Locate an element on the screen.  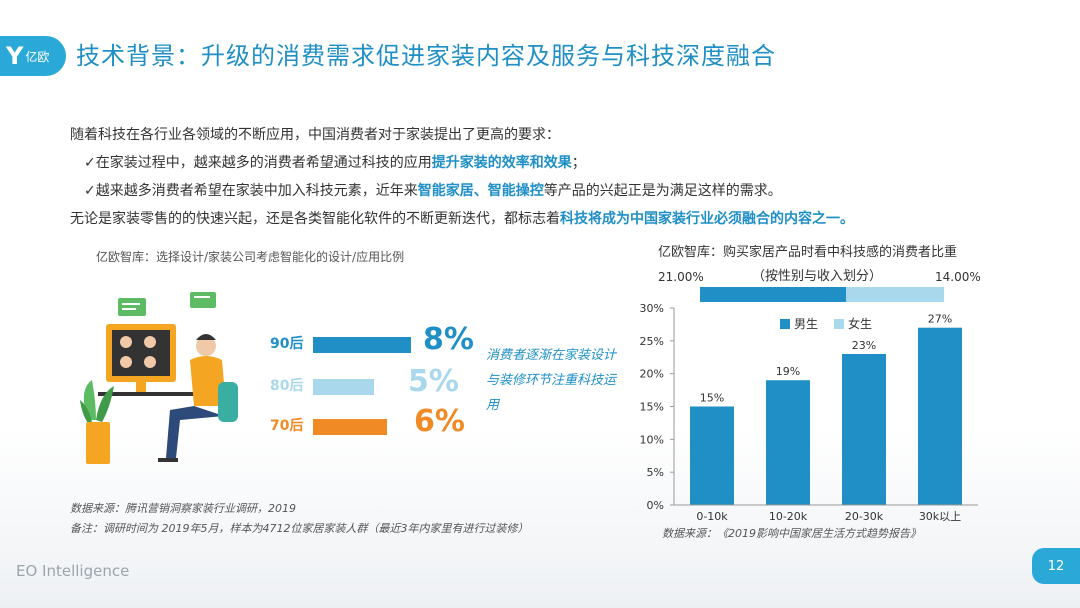
x-axis: 0-10k 10-20k 20-30k 30k以上 is located at coordinates (826, 513).